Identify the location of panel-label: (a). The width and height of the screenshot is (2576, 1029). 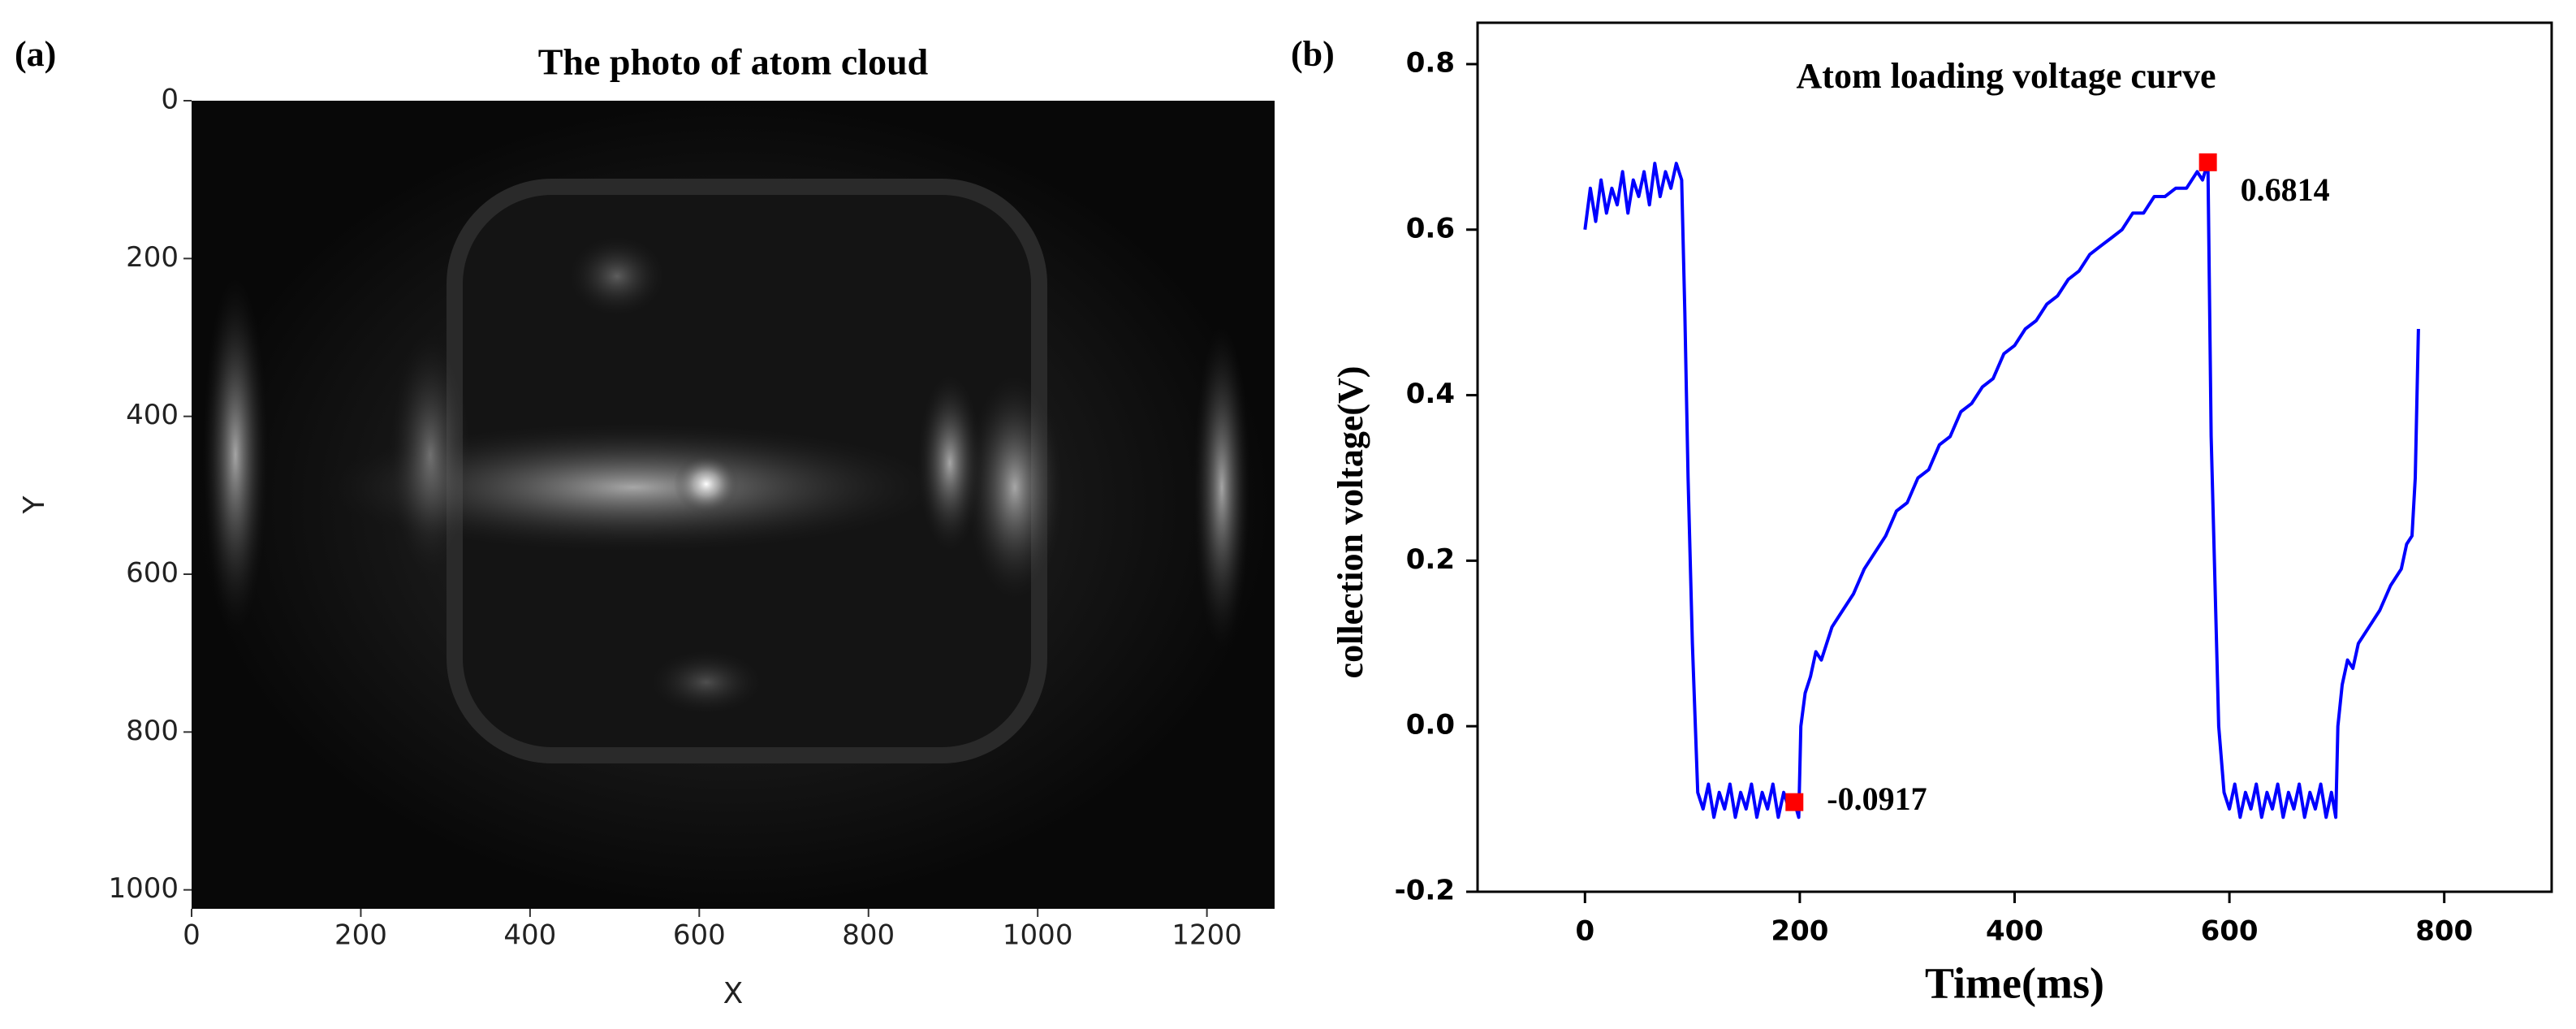
(35, 54).